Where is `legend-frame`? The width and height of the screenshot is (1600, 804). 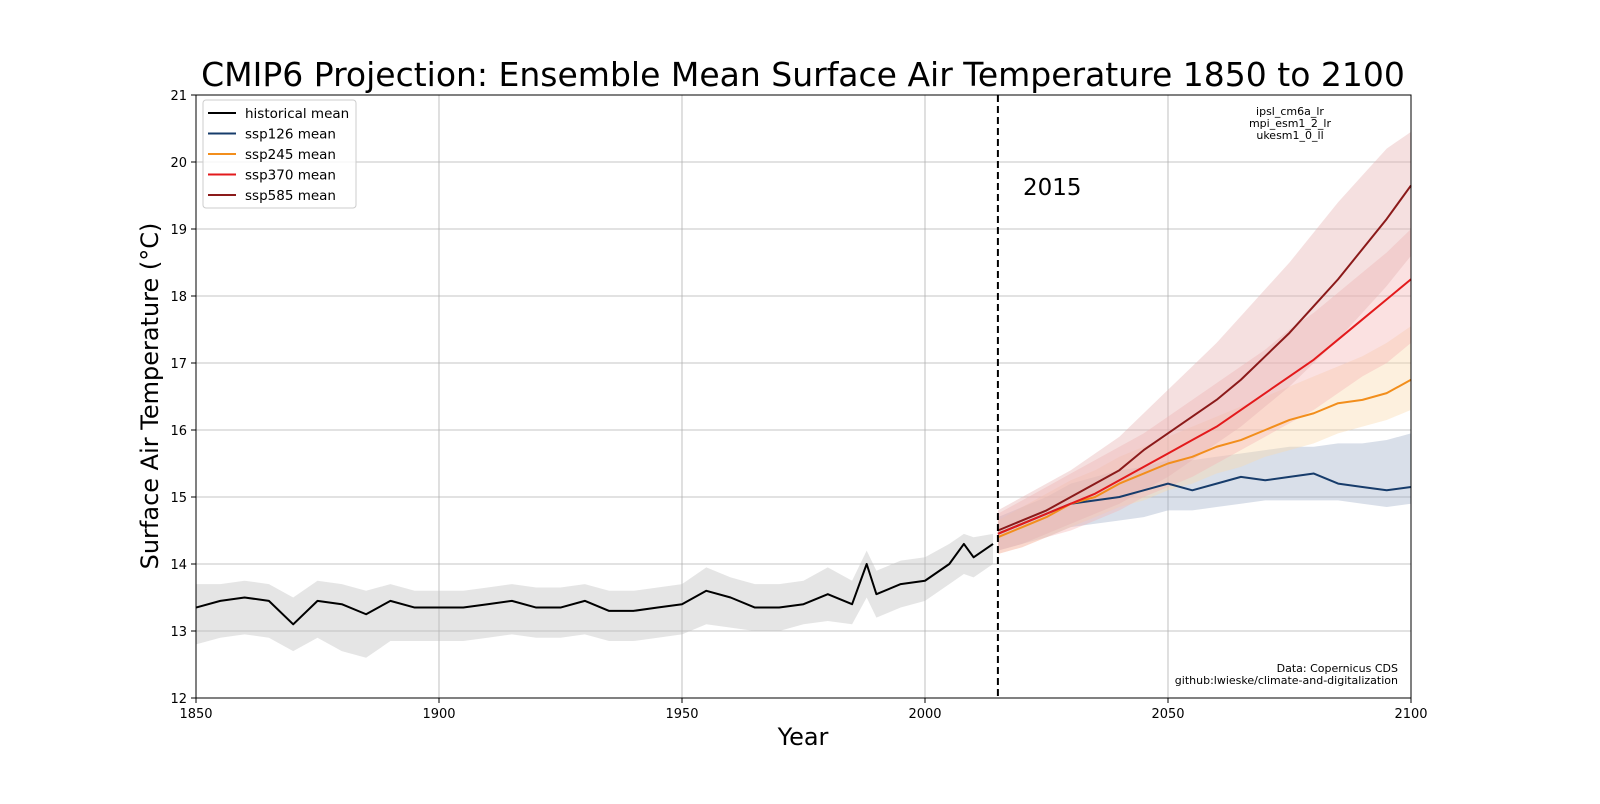 legend-frame is located at coordinates (279, 154).